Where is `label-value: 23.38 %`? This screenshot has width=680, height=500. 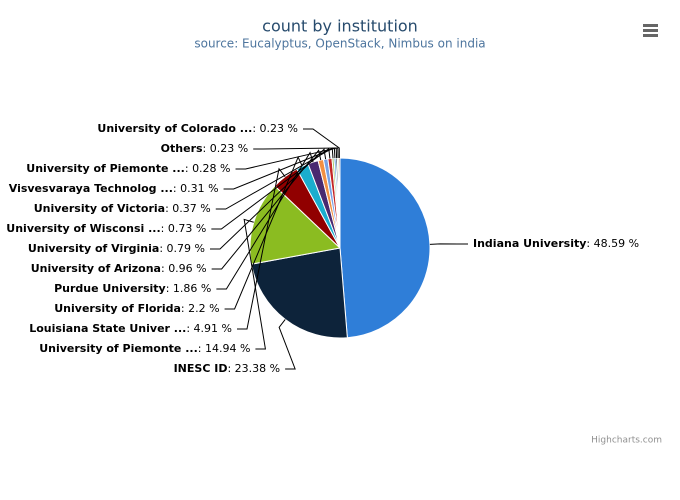 label-value: 23.38 % is located at coordinates (257, 368).